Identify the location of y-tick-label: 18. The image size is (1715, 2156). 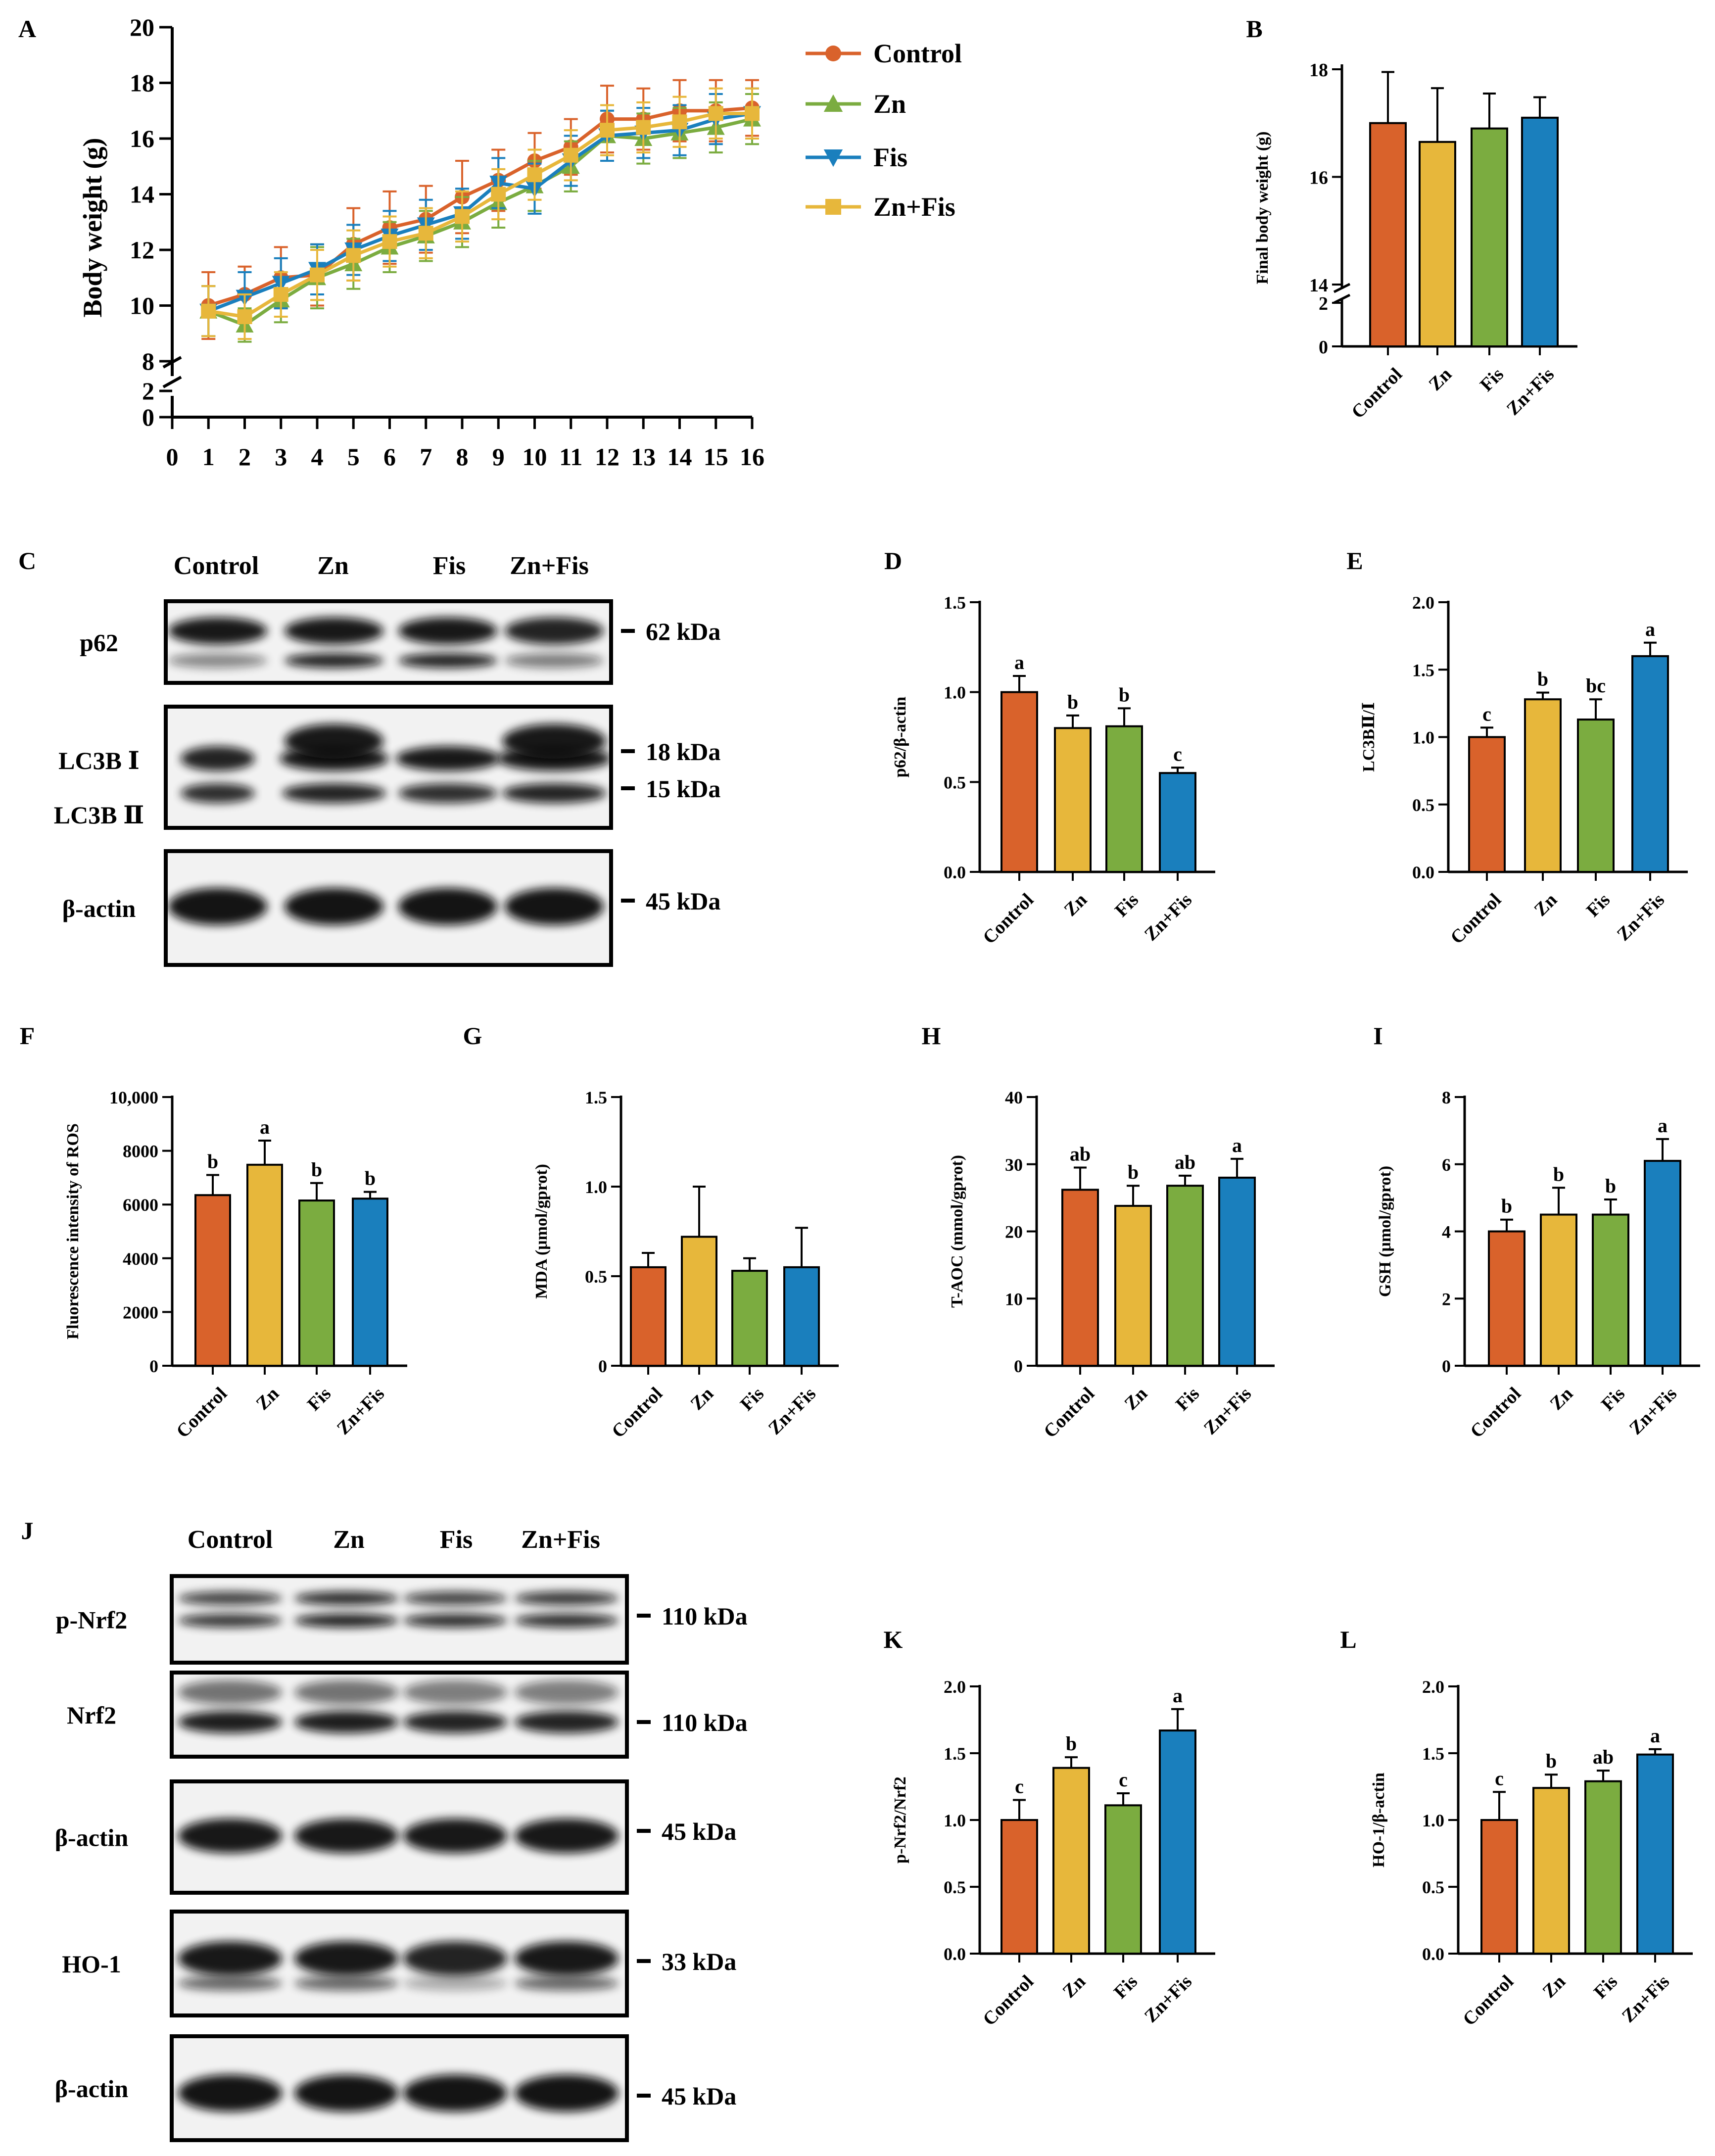
(1318, 70).